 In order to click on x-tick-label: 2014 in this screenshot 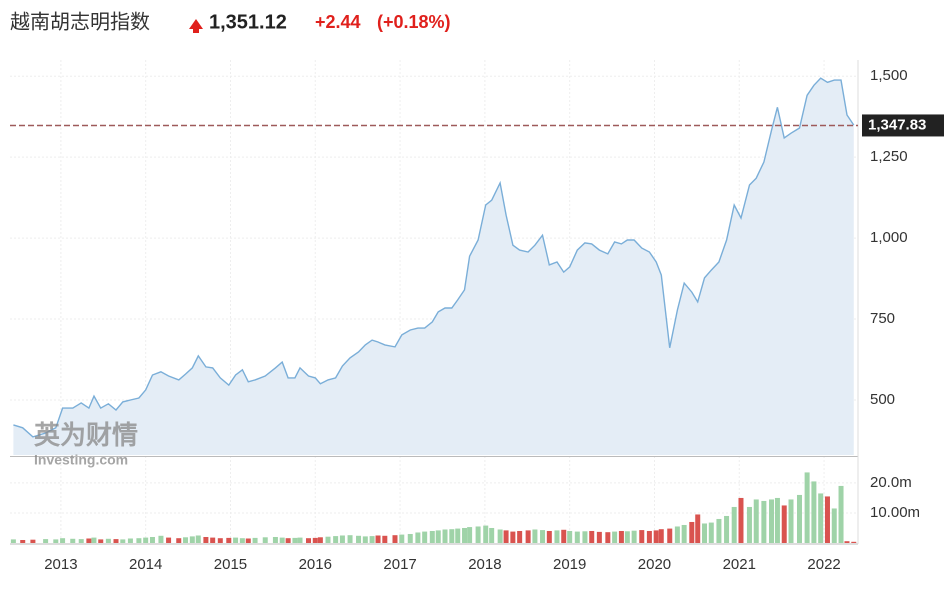, I will do `click(145, 564)`.